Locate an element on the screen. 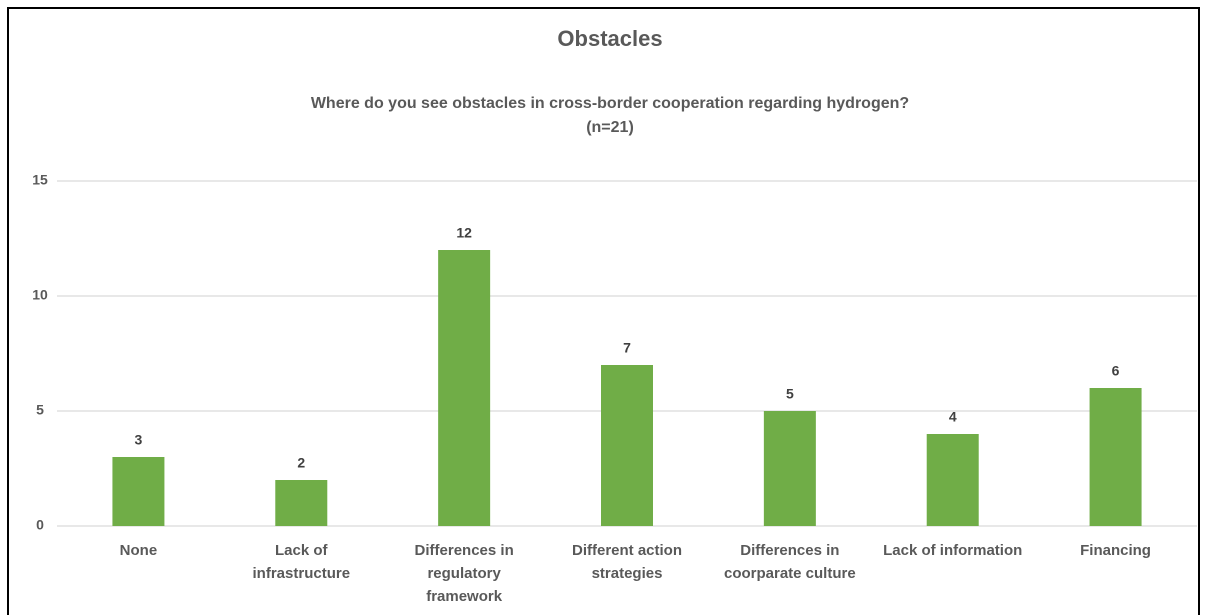  x-tick-label: regulatory is located at coordinates (464, 573).